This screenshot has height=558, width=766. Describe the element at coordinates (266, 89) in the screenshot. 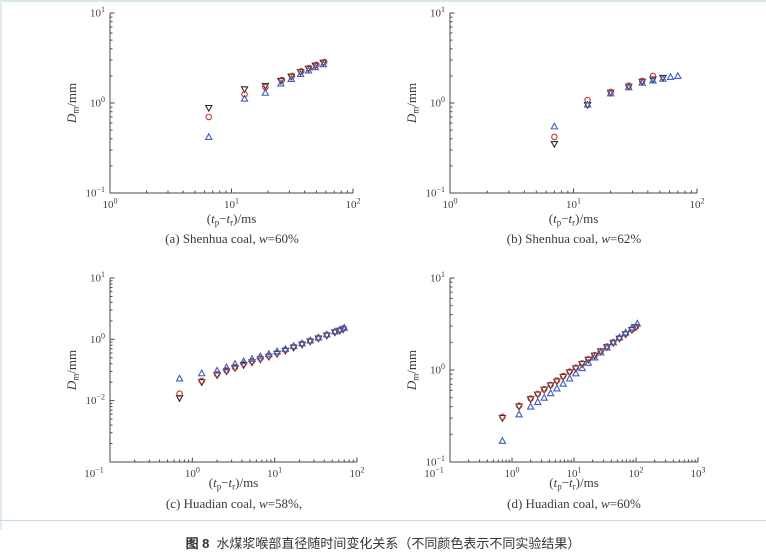

I see `series-run2-red` at that location.